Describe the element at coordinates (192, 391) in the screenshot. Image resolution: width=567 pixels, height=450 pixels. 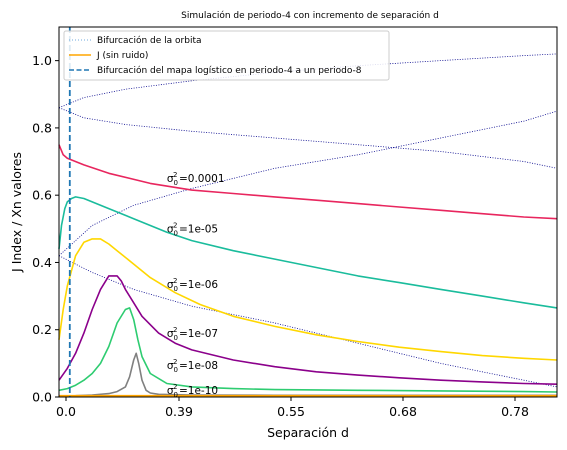
I see `noise-annotation: σ2 0=1e-10` at that location.